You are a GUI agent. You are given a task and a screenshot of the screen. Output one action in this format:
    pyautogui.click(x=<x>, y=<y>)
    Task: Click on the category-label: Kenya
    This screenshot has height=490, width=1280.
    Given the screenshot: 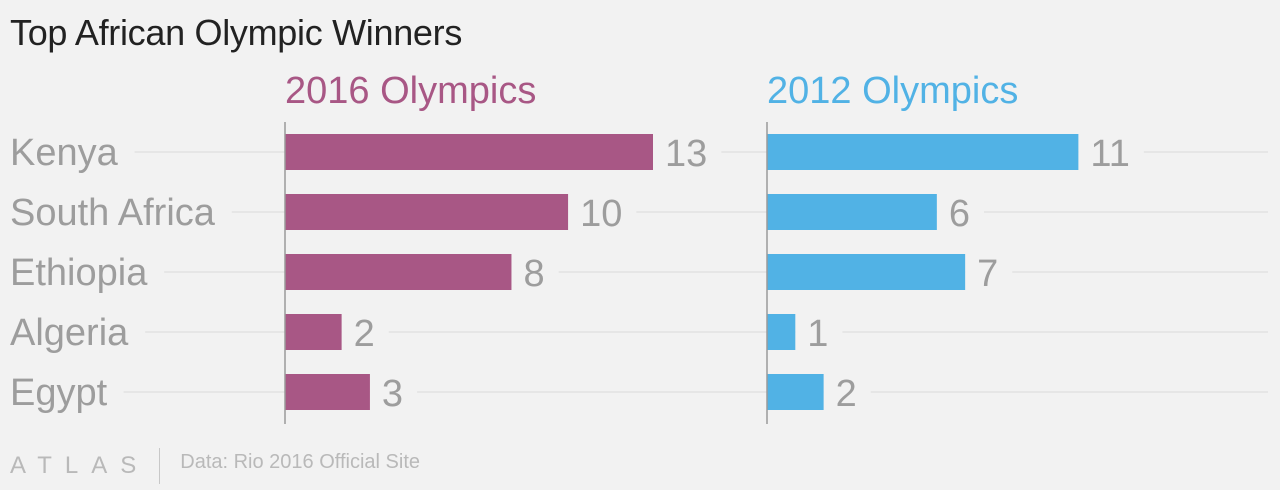 What is the action you would take?
    pyautogui.click(x=64, y=153)
    